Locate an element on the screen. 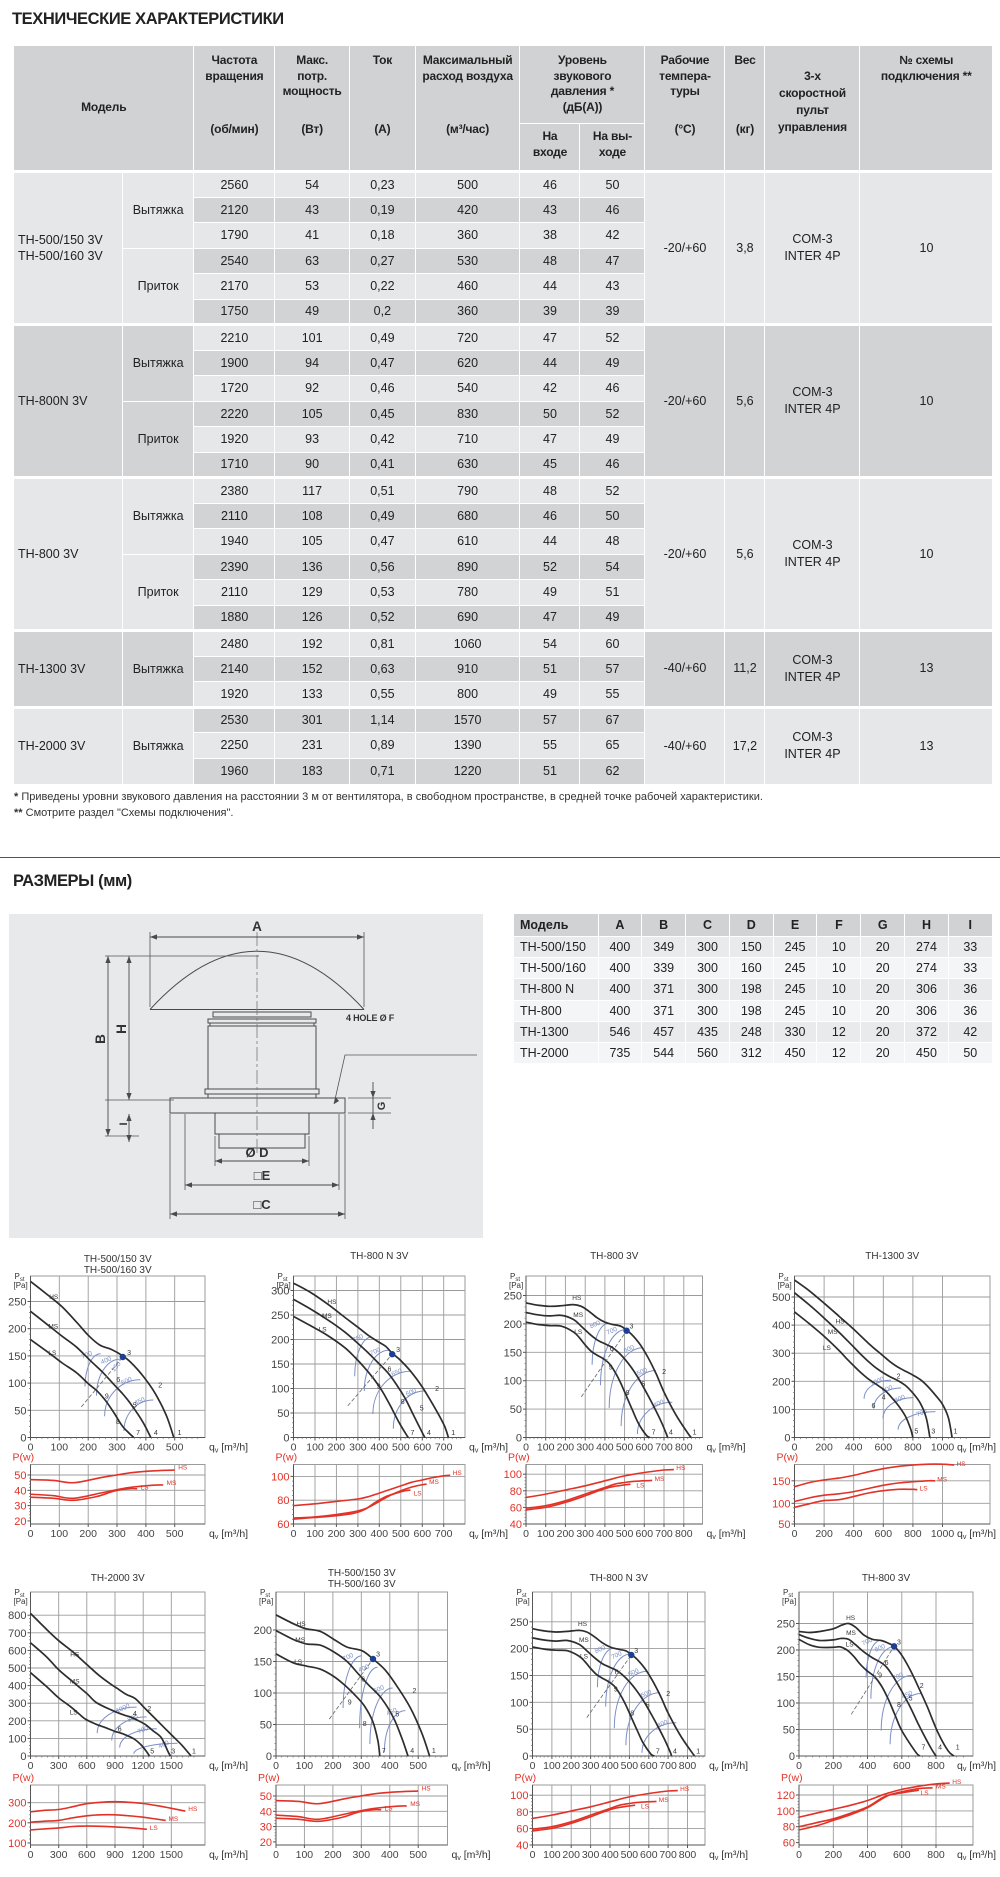  svg-text: 8 is located at coordinates (632, 1714).